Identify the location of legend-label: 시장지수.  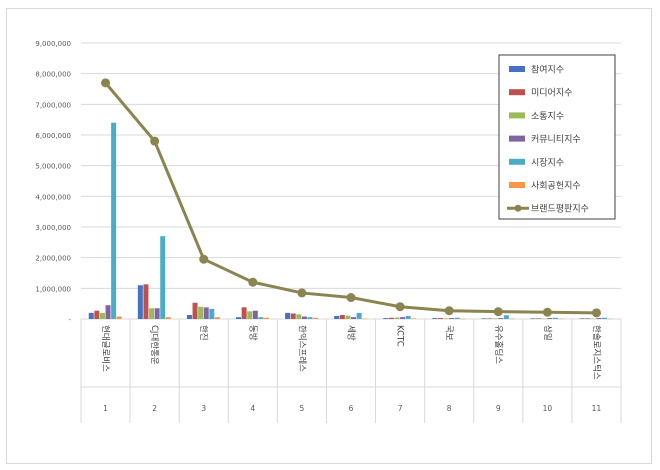
(547, 162).